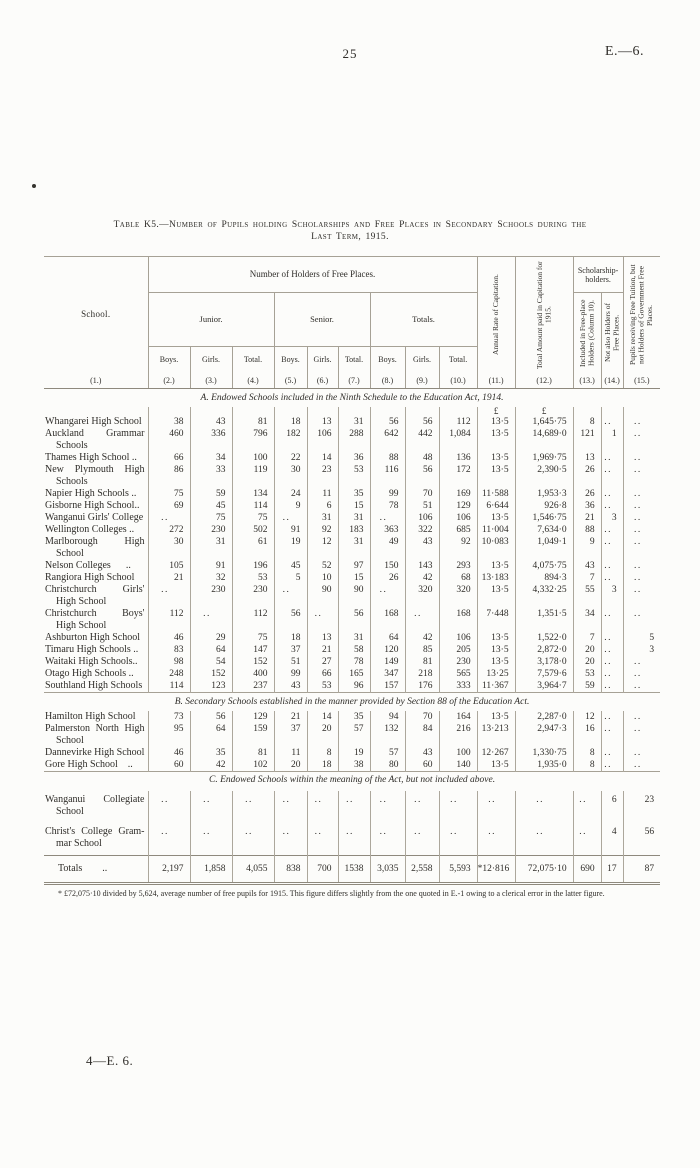 Image resolution: width=700 pixels, height=1168 pixels. What do you see at coordinates (322, 476) in the screenshot?
I see `value-cell: 23` at bounding box center [322, 476].